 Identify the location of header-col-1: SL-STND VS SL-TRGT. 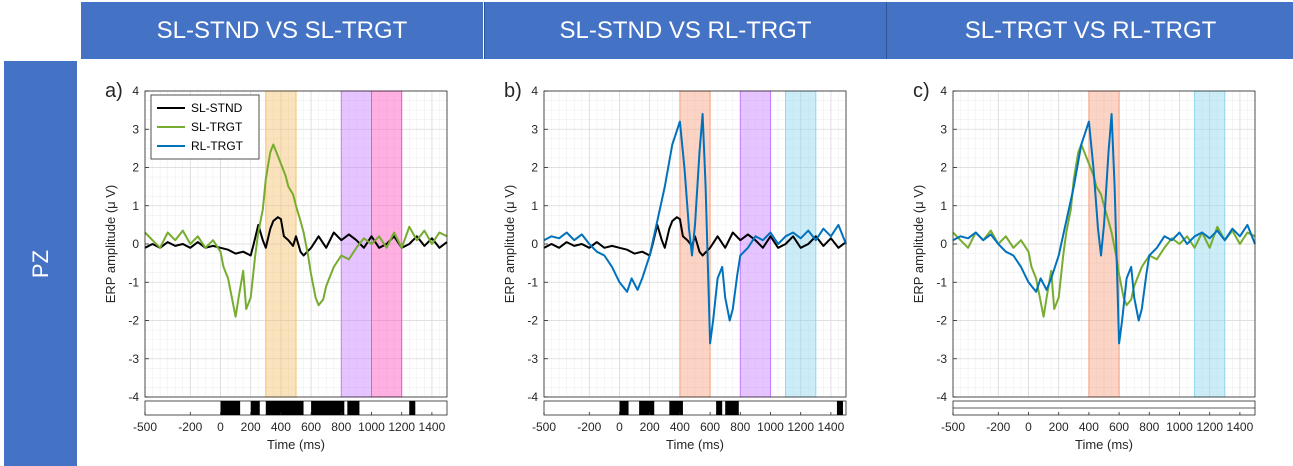
(282, 30).